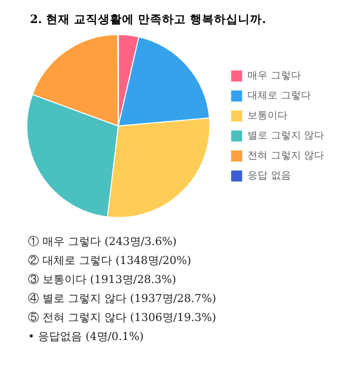 Image resolution: width=340 pixels, height=388 pixels. Describe the element at coordinates (274, 76) in the screenshot. I see `legend-label: 매우 그렇다` at that location.